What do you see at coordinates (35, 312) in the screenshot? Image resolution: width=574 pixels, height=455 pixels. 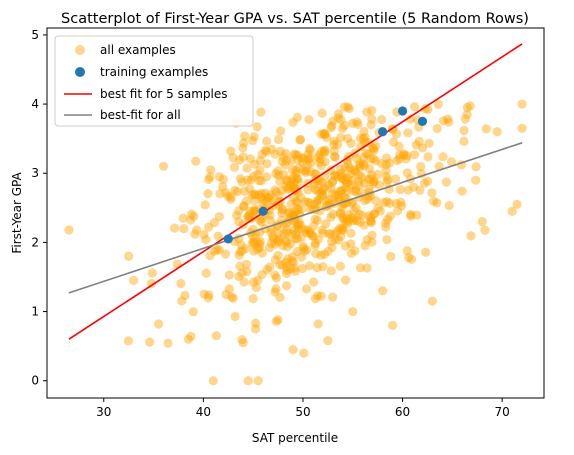 I see `y-tick-label: 1` at bounding box center [35, 312].